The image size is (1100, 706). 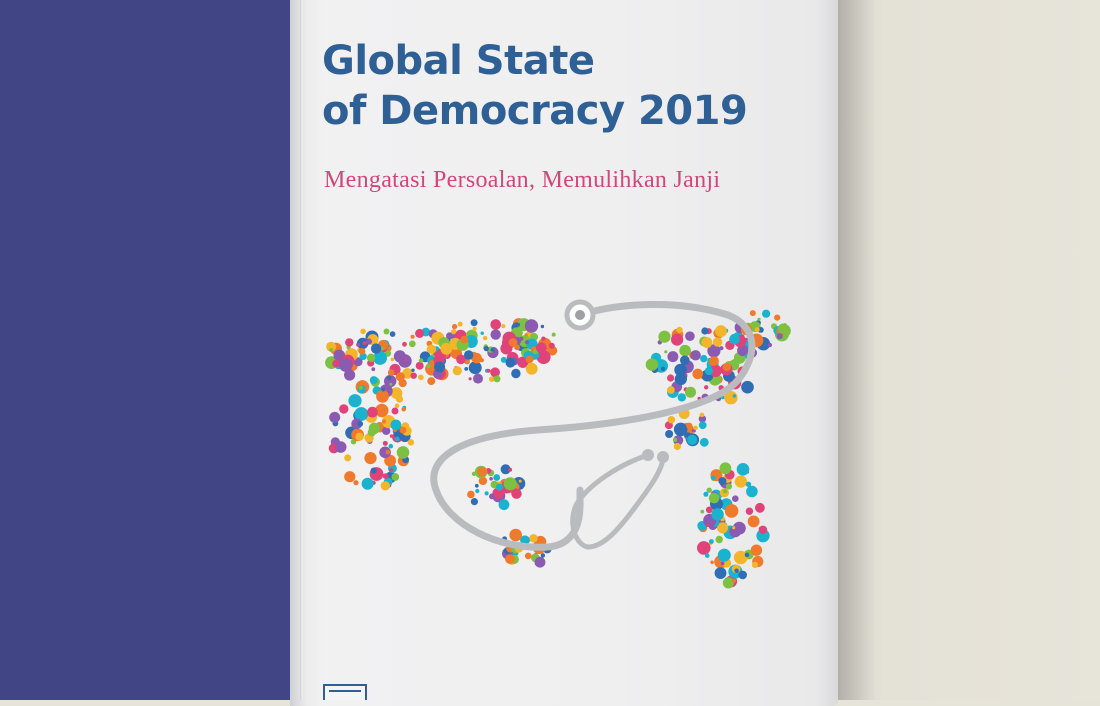 What do you see at coordinates (345, 692) in the screenshot?
I see `publisher-logo` at bounding box center [345, 692].